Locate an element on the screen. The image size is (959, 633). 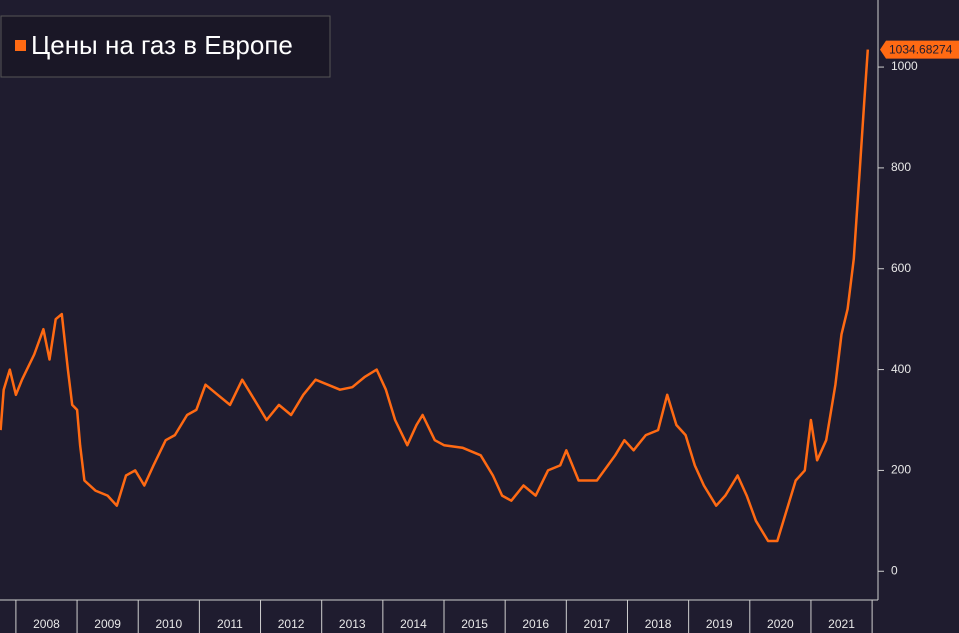
y-tick-label: 1000 is located at coordinates (904, 66).